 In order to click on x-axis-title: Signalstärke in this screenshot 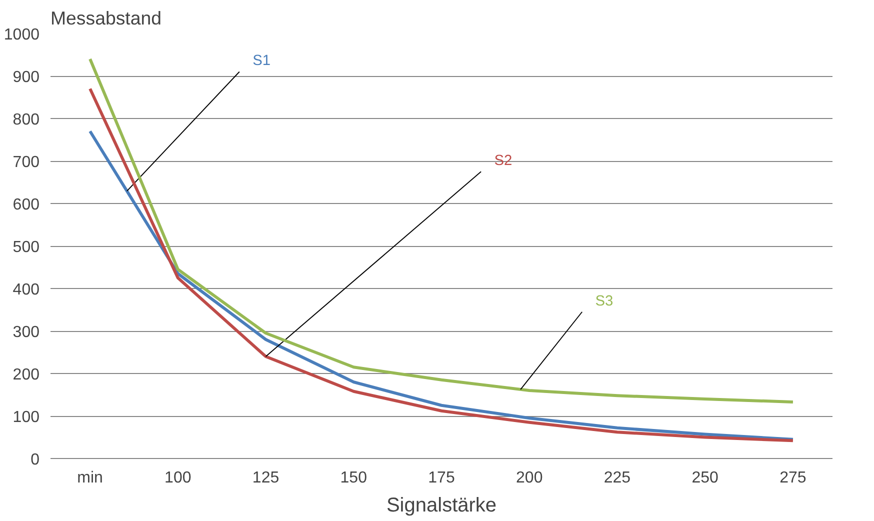, I will do `click(441, 505)`.